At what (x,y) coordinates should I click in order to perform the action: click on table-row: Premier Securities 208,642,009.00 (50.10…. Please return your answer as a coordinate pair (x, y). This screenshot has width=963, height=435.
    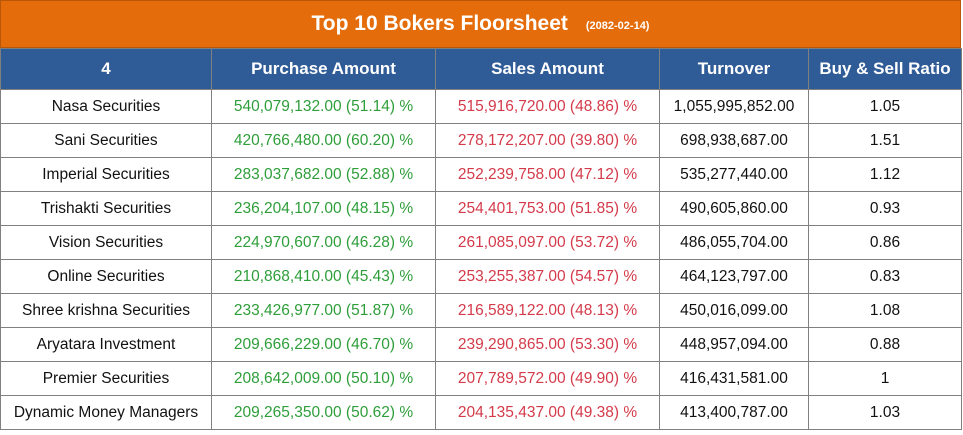
    Looking at the image, I should click on (481, 378).